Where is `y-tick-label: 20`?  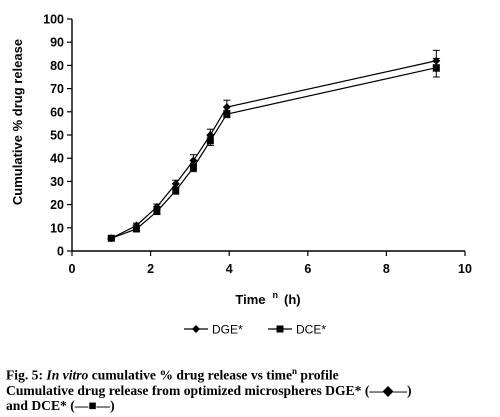 y-tick-label: 20 is located at coordinates (57, 205).